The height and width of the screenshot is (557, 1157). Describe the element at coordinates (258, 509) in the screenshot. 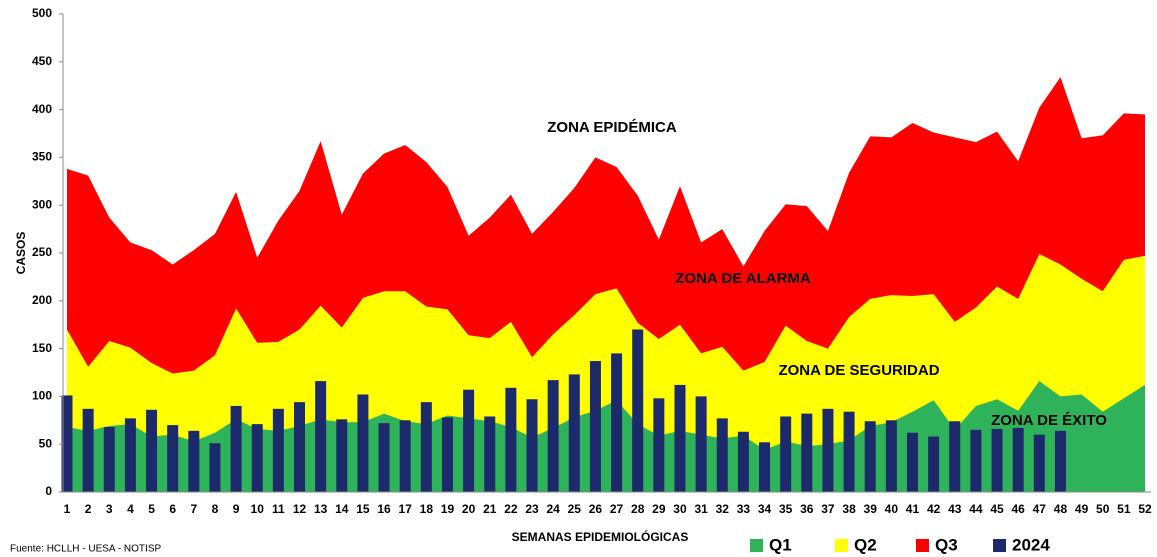

I see `x-tick-label: 10` at that location.